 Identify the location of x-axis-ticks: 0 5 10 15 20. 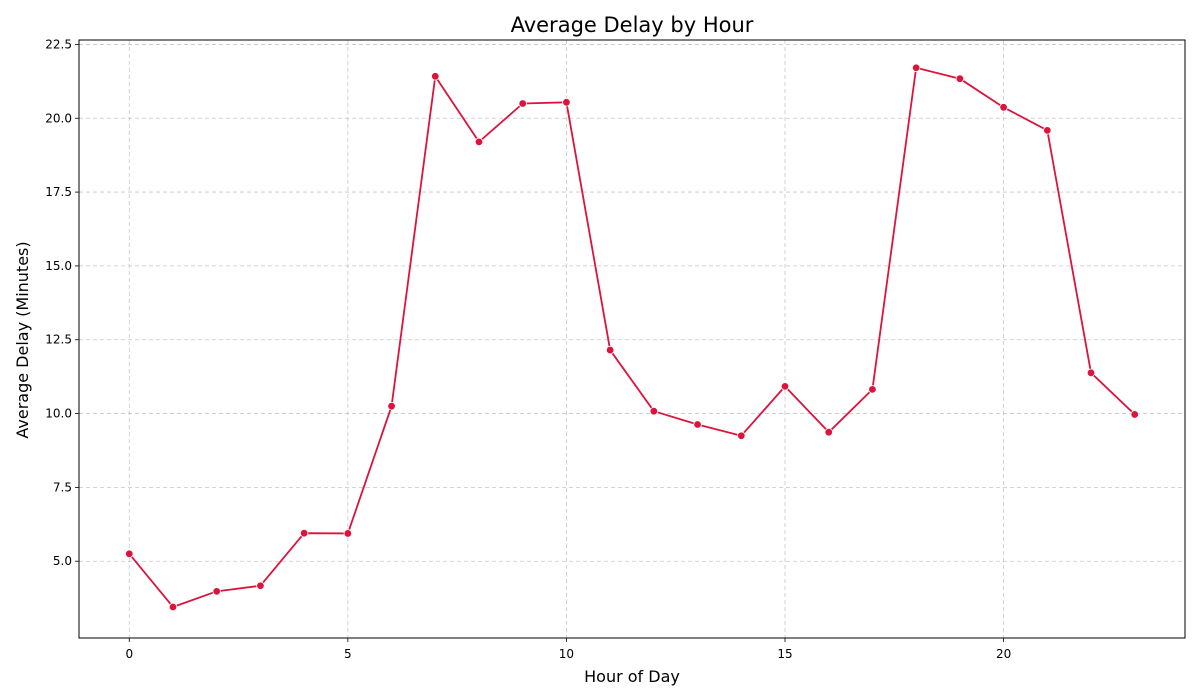
(568, 649).